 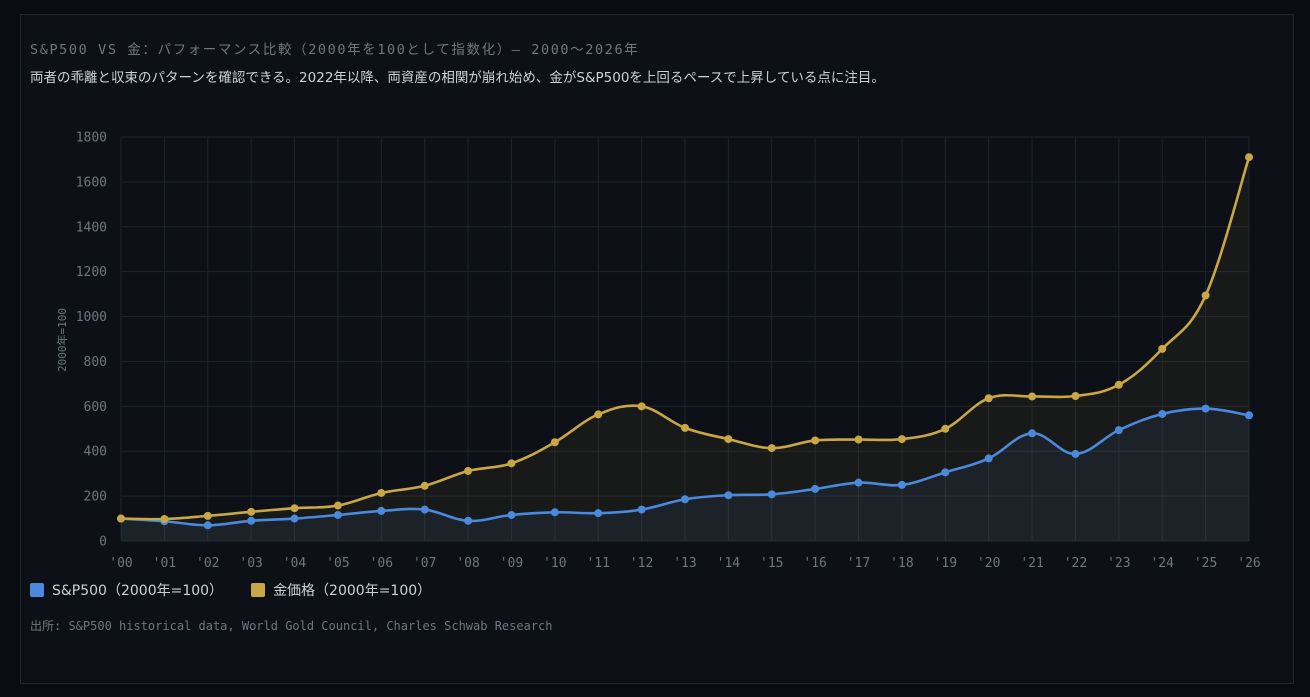 I want to click on legend-label-gold: 金価格（2000年=100）, so click(x=352, y=591).